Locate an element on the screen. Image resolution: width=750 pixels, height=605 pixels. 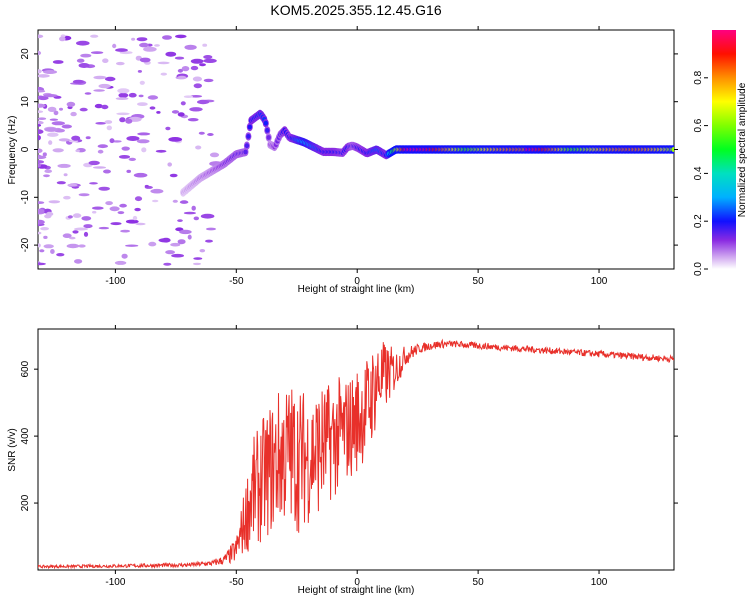
snr-ylabel: SNR (v/v) is located at coordinates (12, 449).